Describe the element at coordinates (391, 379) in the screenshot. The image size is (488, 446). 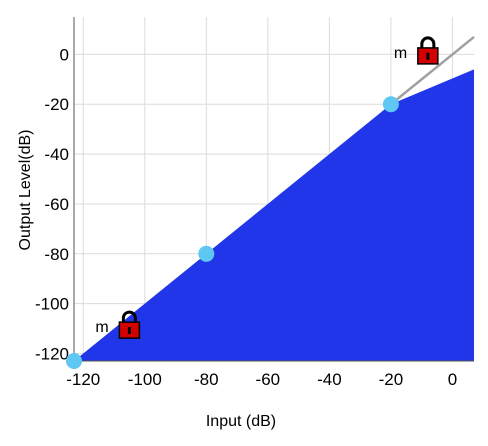
I see `x-tick-label: -20` at that location.